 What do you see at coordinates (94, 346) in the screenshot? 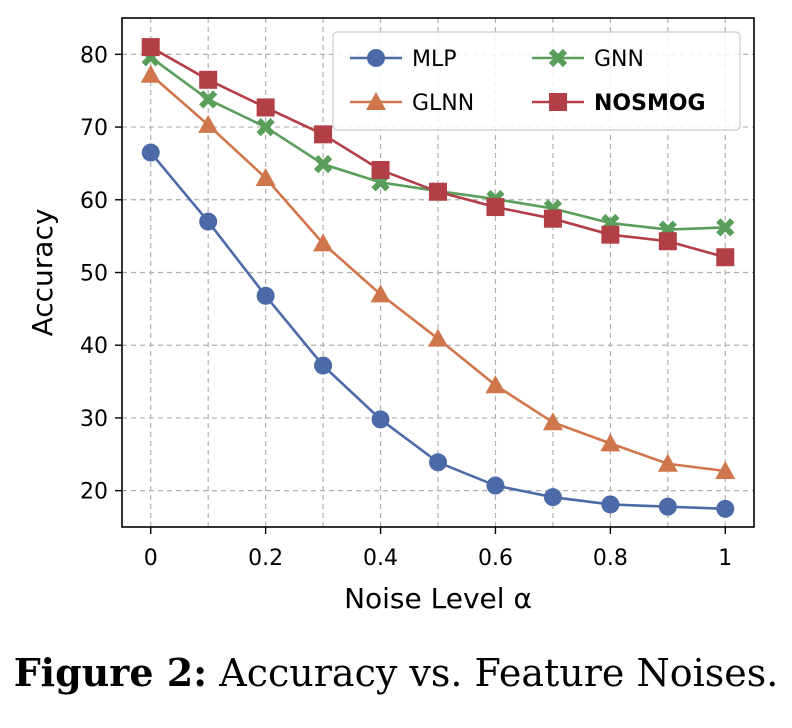
I see `y-tick-label: 40` at bounding box center [94, 346].